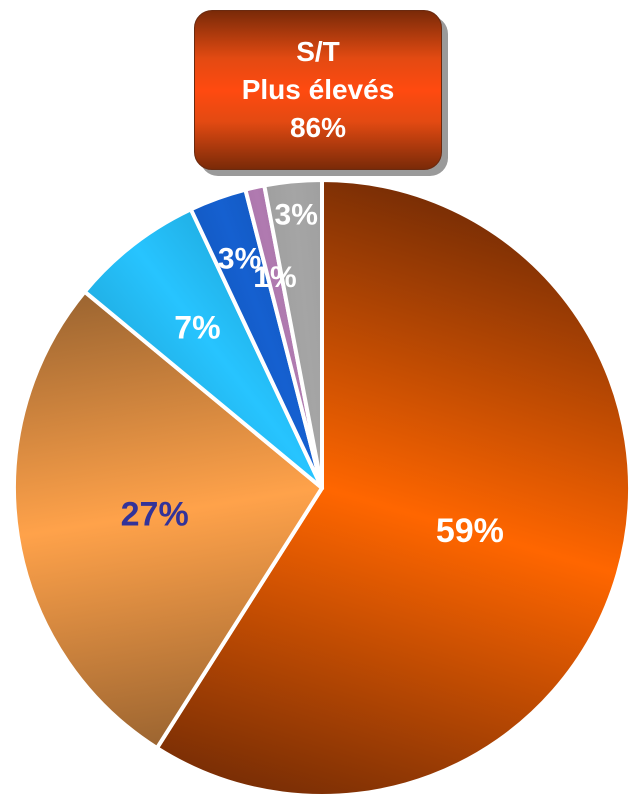  Describe the element at coordinates (197, 327) in the screenshot. I see `pie-label-7pct: 7%` at that location.